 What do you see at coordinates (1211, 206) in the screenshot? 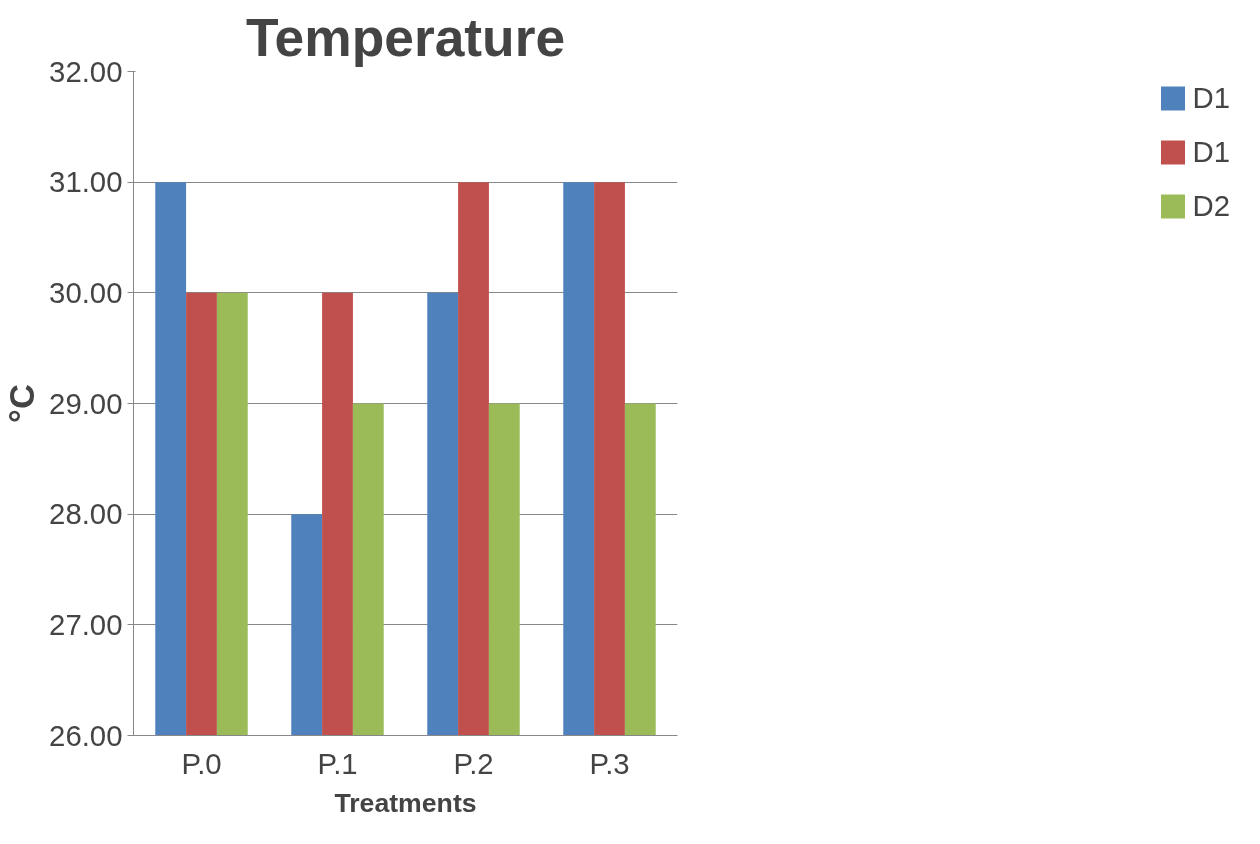
I see `legend-label: D2` at bounding box center [1211, 206].